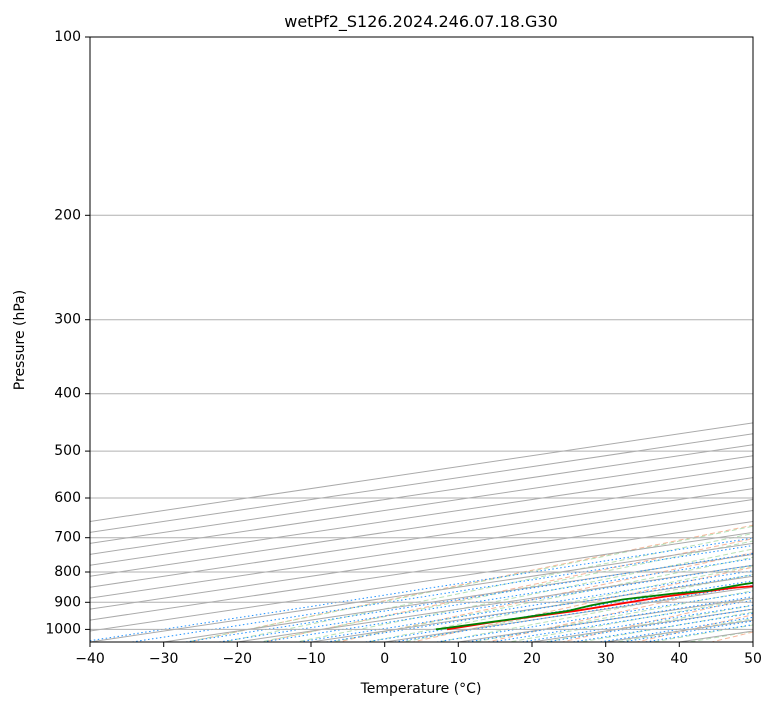  What do you see at coordinates (753, 659) in the screenshot?
I see `x-tick-label: 50` at bounding box center [753, 659].